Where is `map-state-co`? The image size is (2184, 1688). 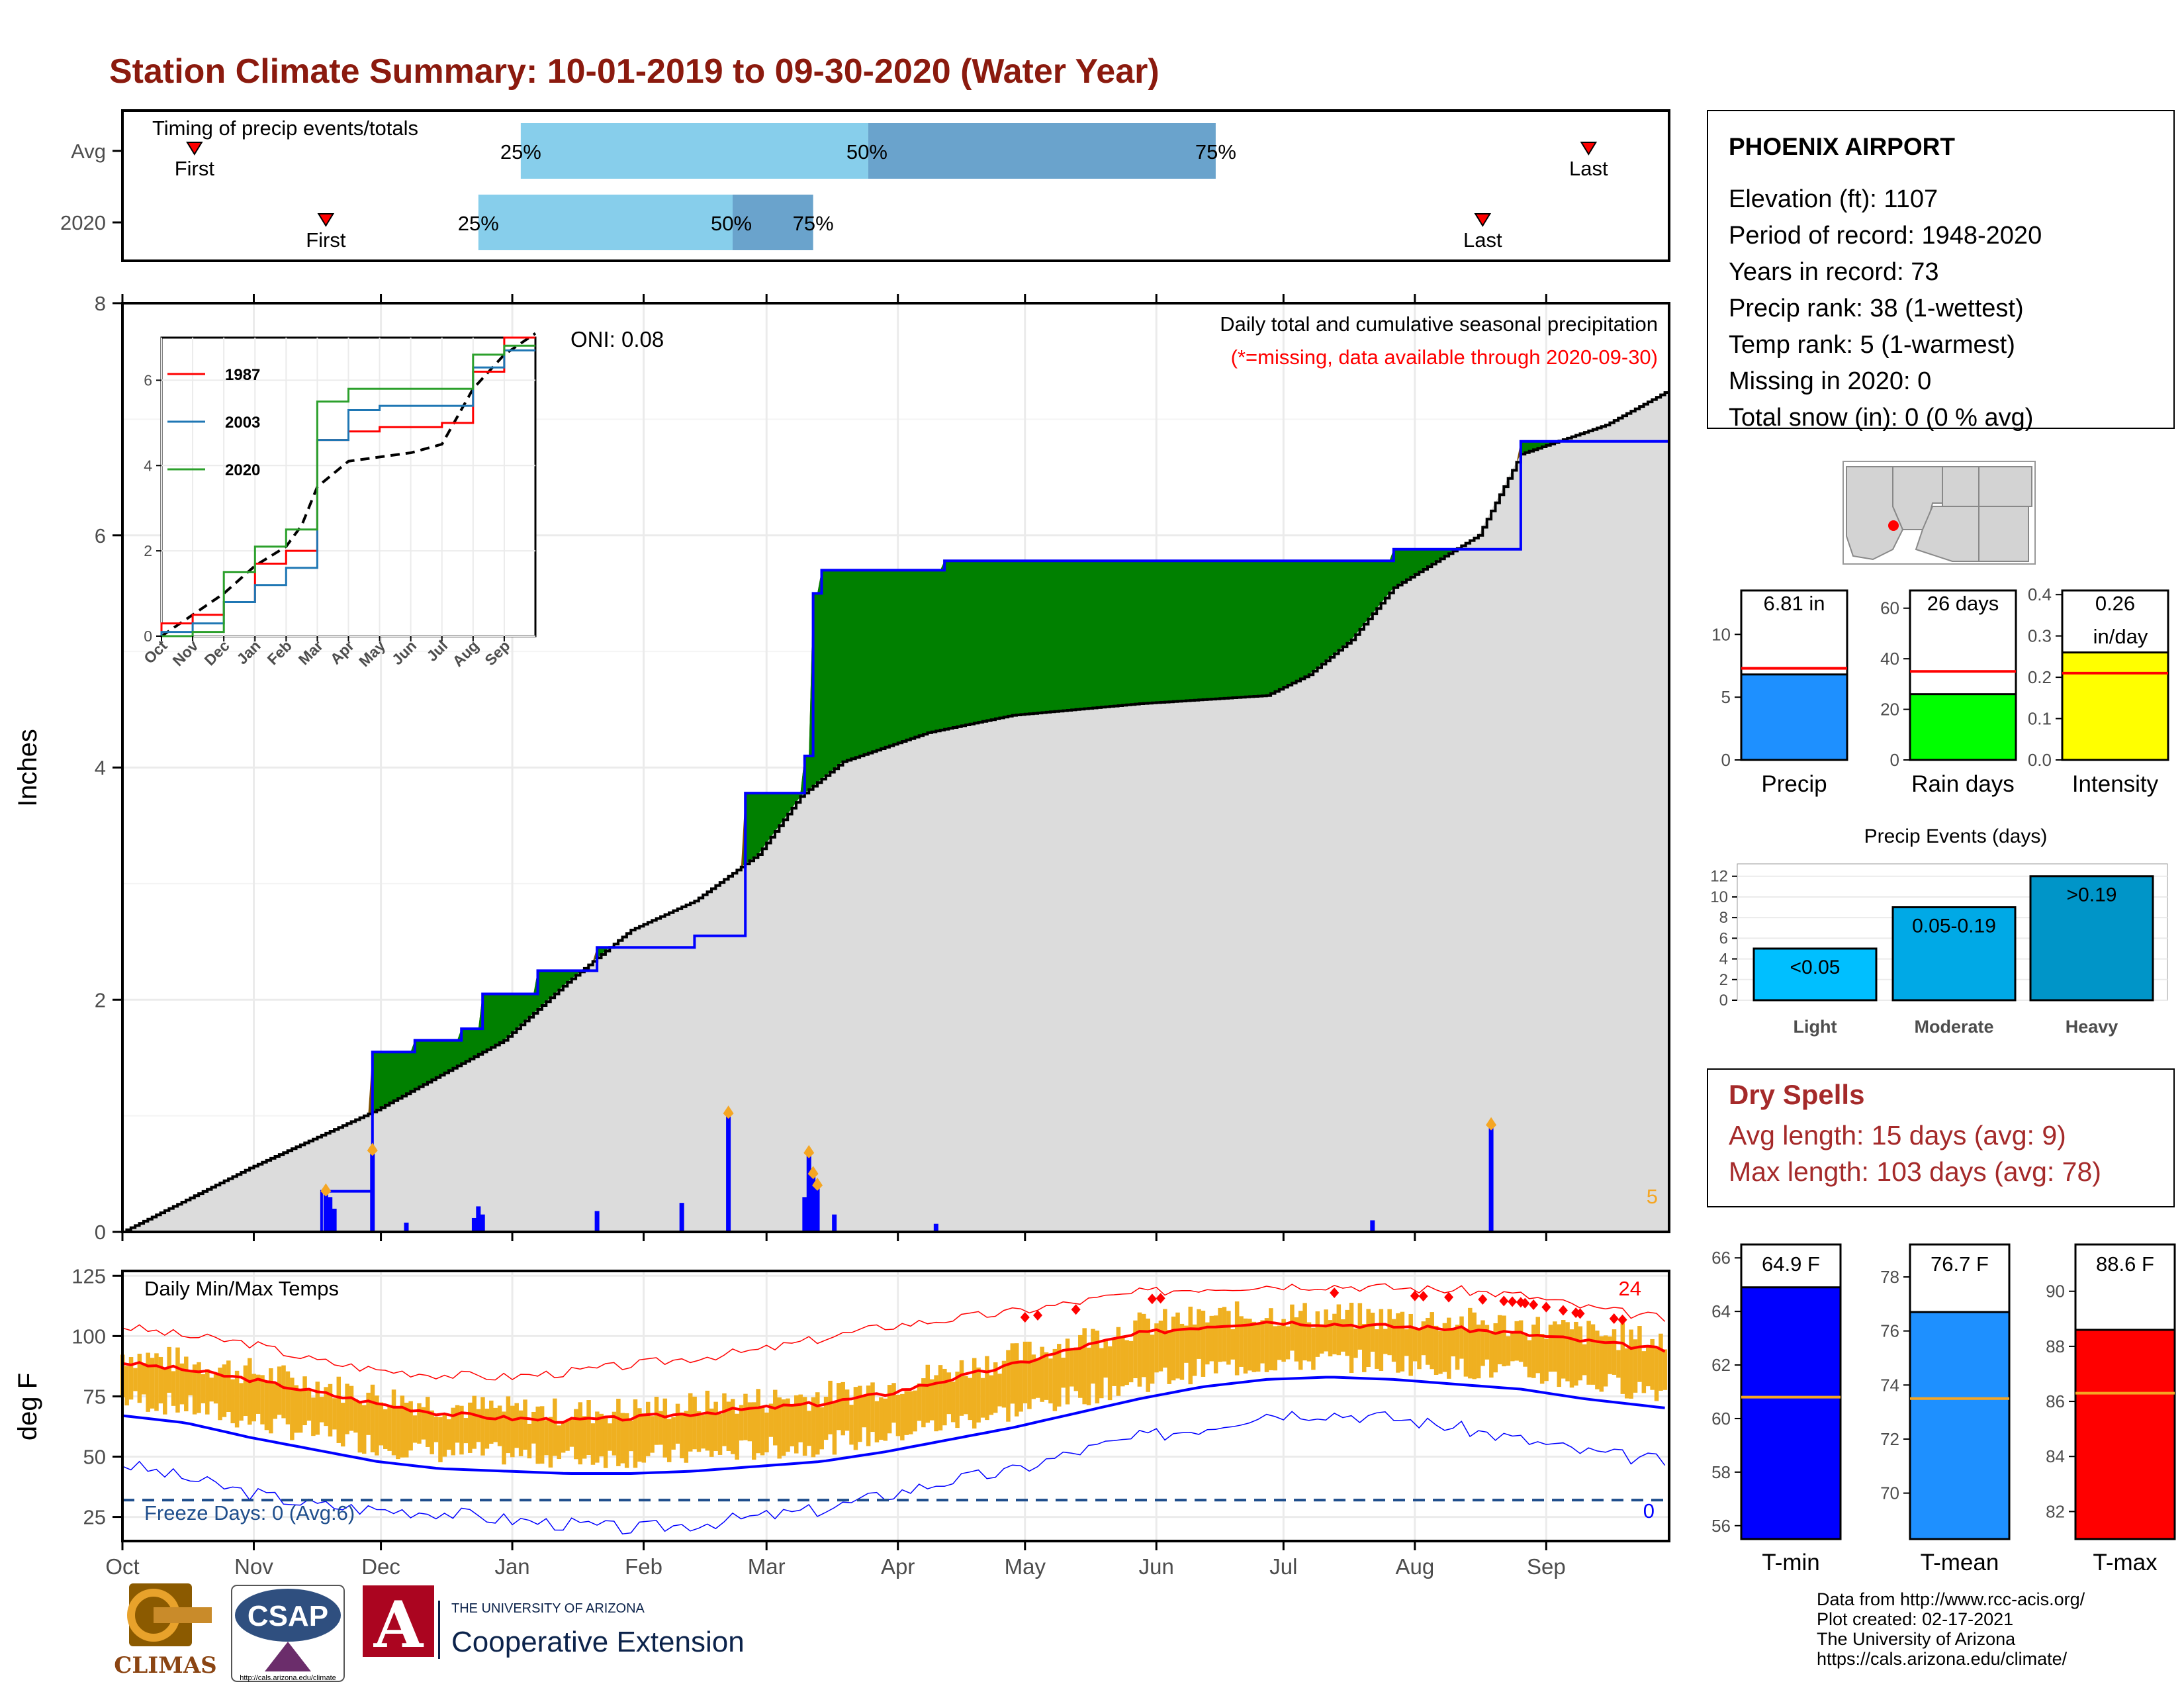
map-state-co is located at coordinates (2005, 486).